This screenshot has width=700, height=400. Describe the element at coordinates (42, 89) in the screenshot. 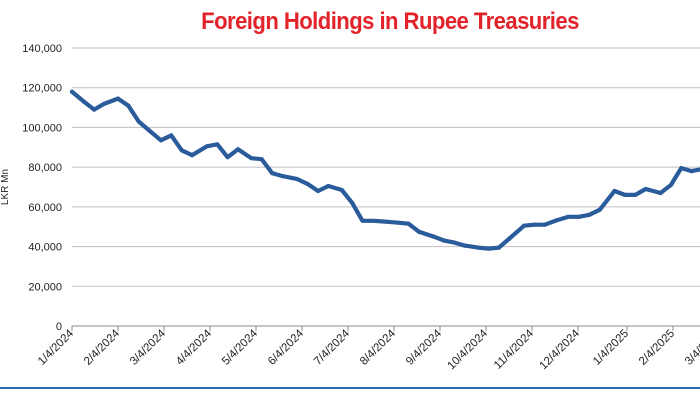

I see `y-tick-label: 120,000` at that location.